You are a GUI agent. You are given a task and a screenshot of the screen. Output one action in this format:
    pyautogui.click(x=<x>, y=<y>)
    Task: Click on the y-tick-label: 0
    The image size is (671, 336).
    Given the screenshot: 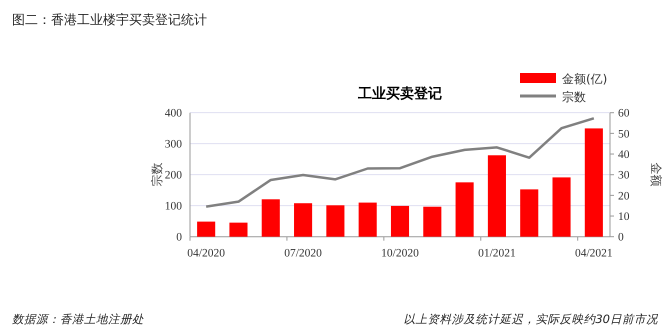 What is the action you would take?
    pyautogui.click(x=179, y=238)
    